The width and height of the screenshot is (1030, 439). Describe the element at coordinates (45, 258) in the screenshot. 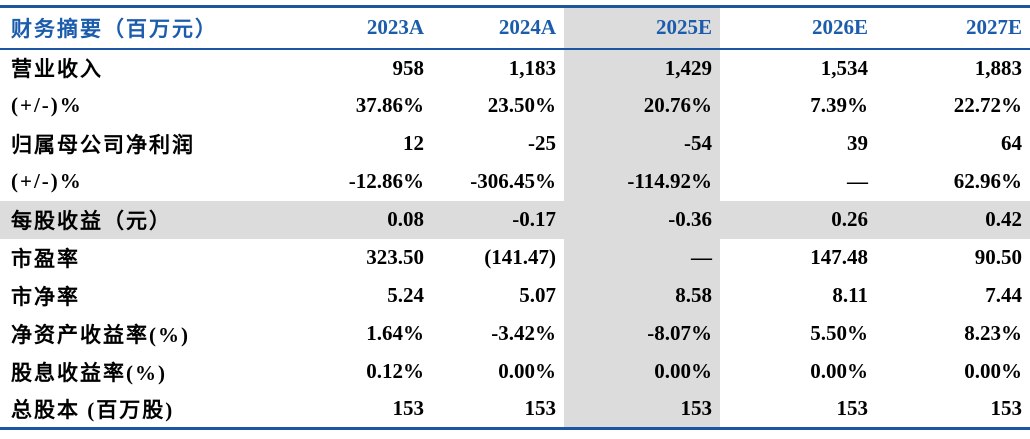

I see `row-label: 市盈率` at that location.